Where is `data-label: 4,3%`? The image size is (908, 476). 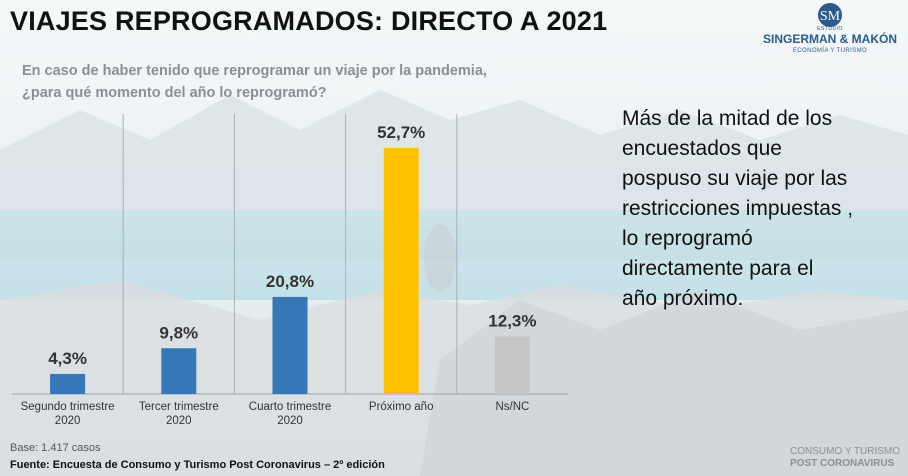 data-label: 4,3% is located at coordinates (67, 358).